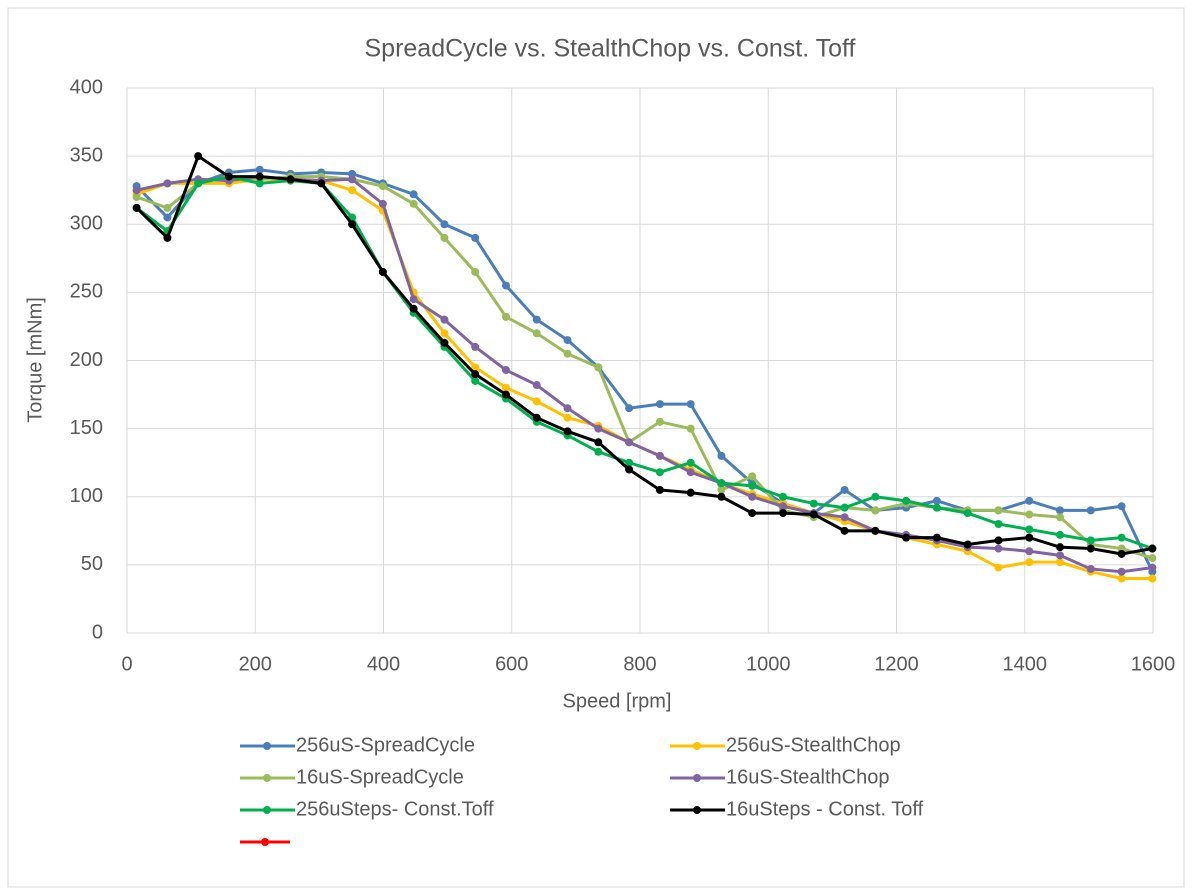 The width and height of the screenshot is (1192, 895). Describe the element at coordinates (383, 664) in the screenshot. I see `x-tick-label: 400` at that location.